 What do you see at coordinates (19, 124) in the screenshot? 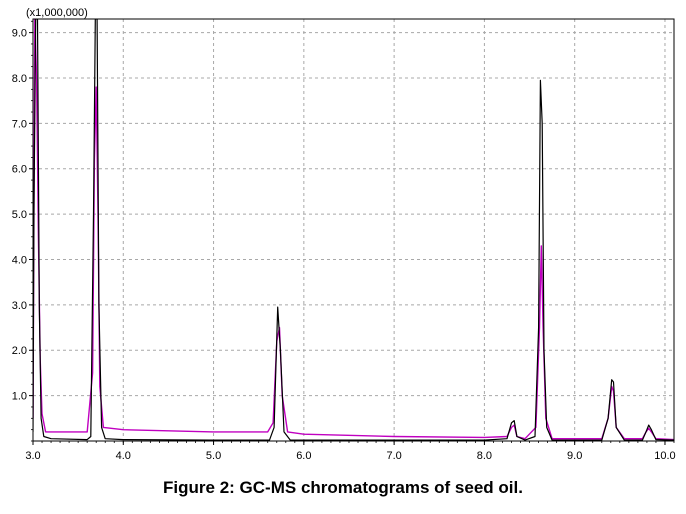
I see `y-tick-label: 7.0` at bounding box center [19, 124].